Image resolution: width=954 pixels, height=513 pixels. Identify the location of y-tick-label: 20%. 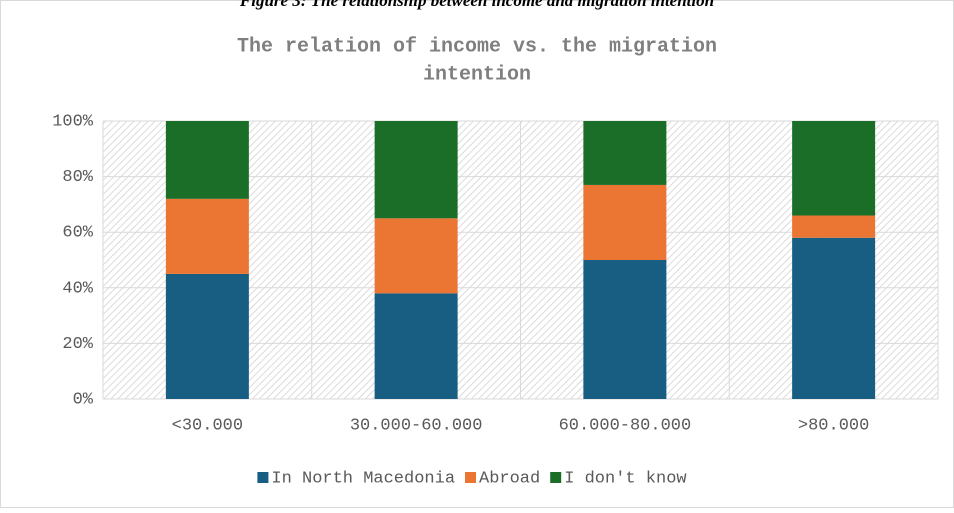
(77, 344).